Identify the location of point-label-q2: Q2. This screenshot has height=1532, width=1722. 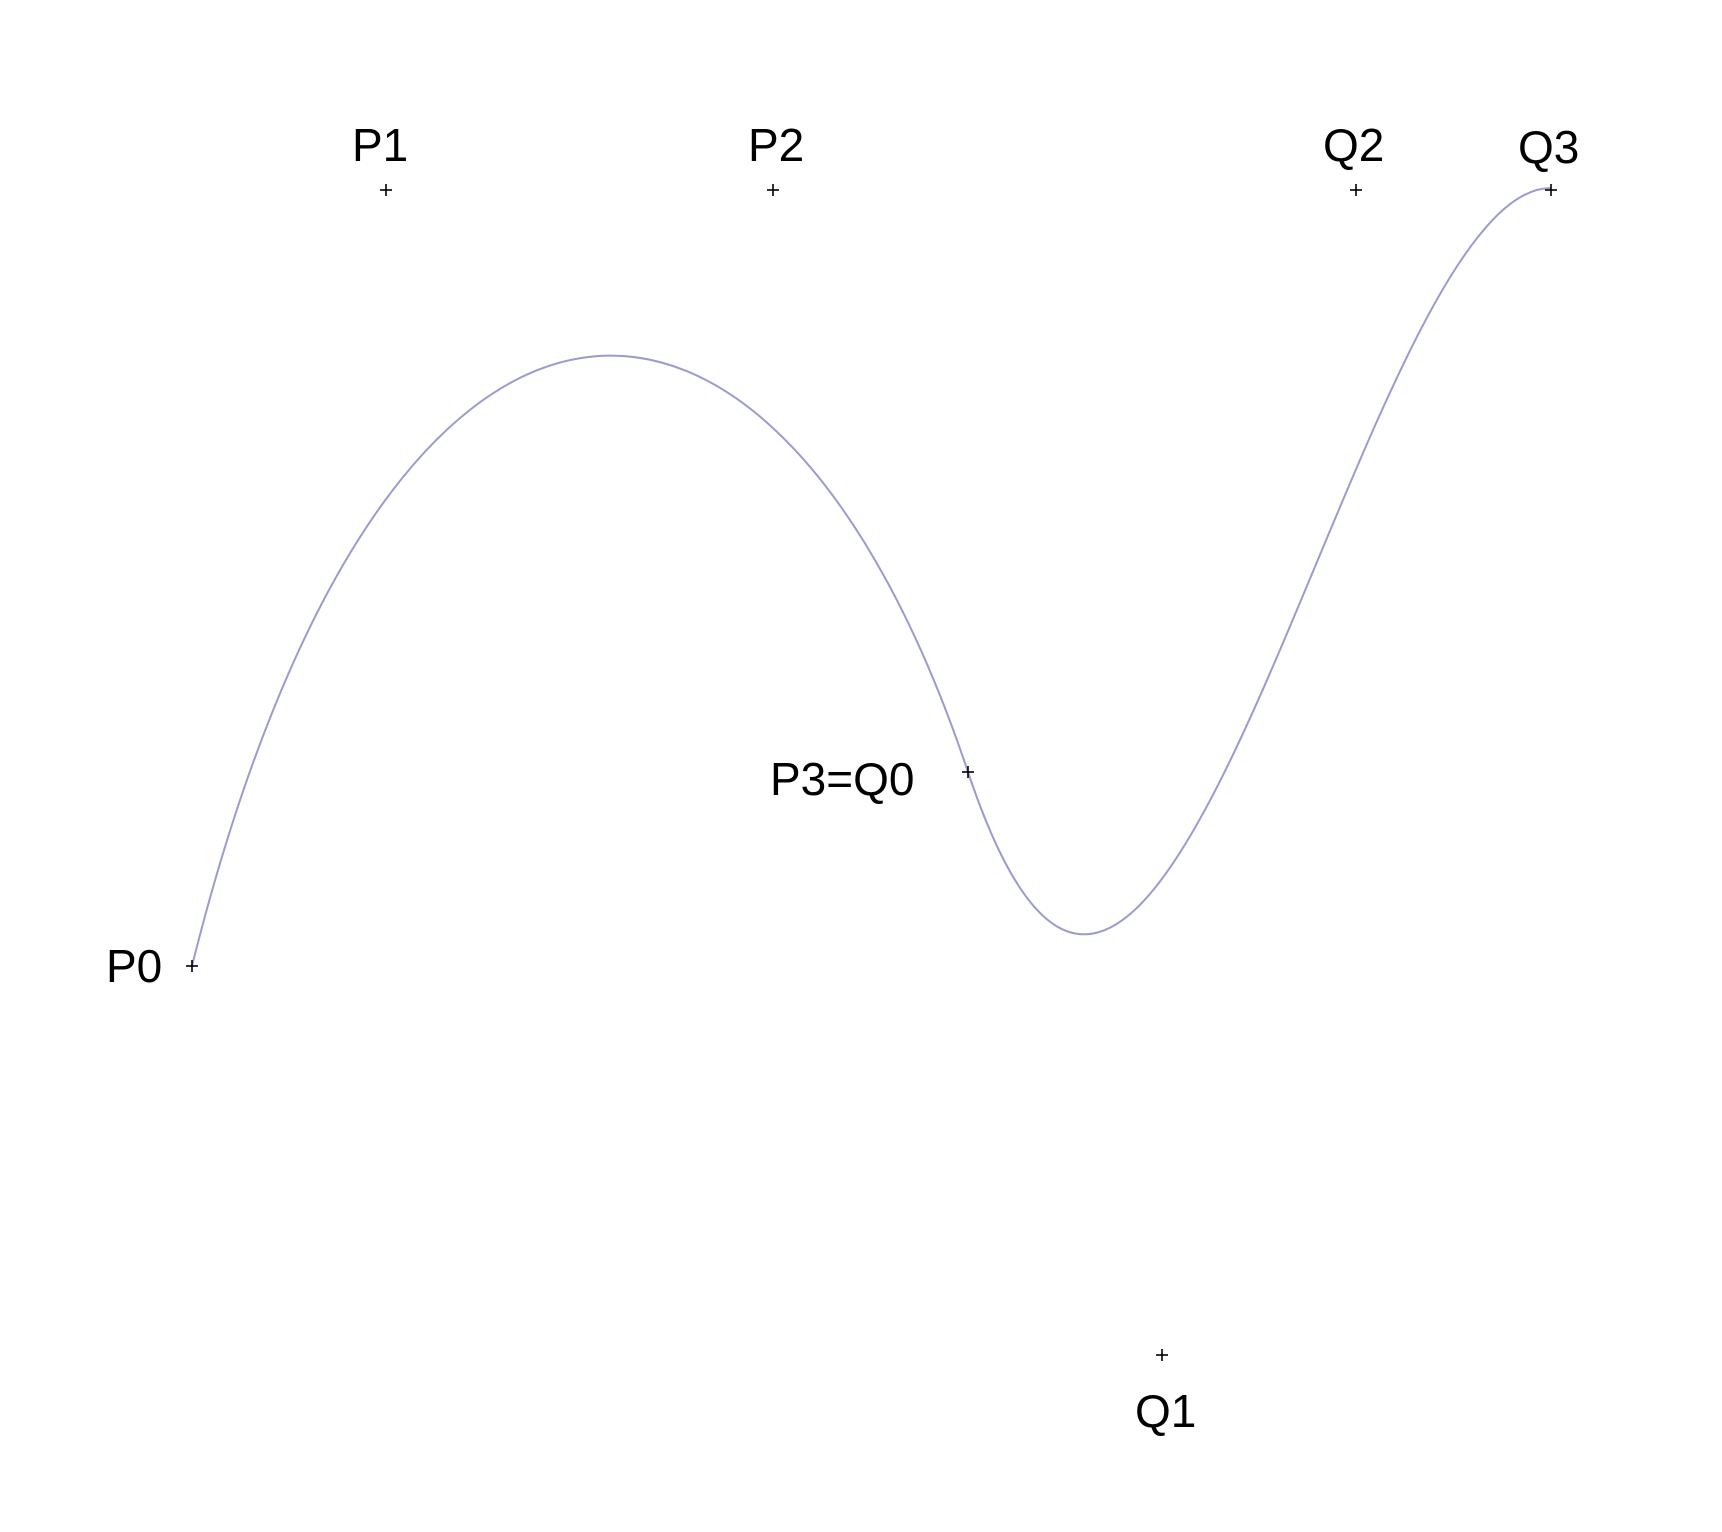
(1353, 145).